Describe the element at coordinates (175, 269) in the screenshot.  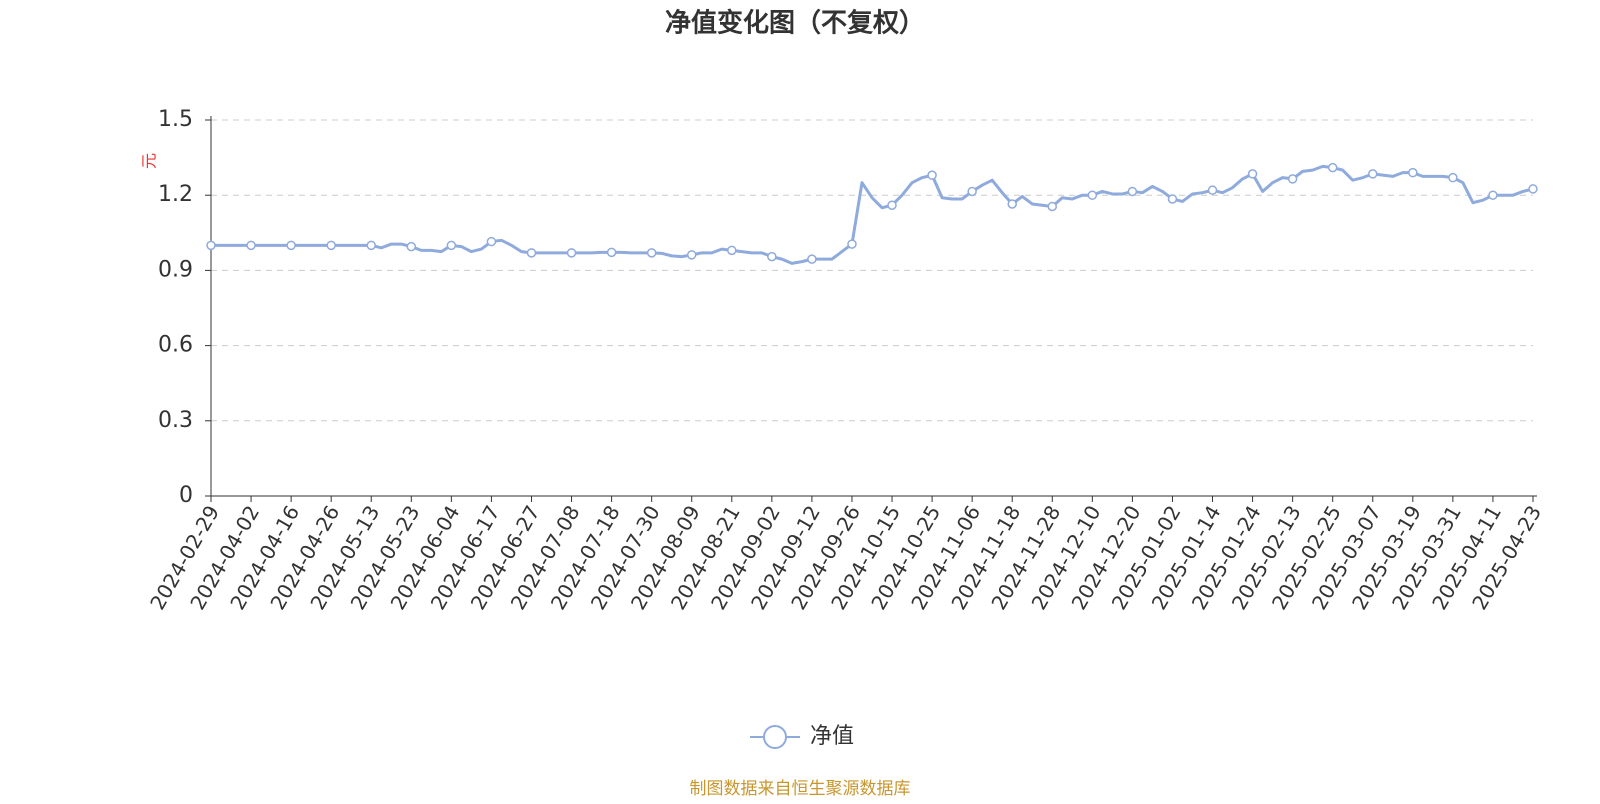
I see `y-tick-label: 0.9` at that location.